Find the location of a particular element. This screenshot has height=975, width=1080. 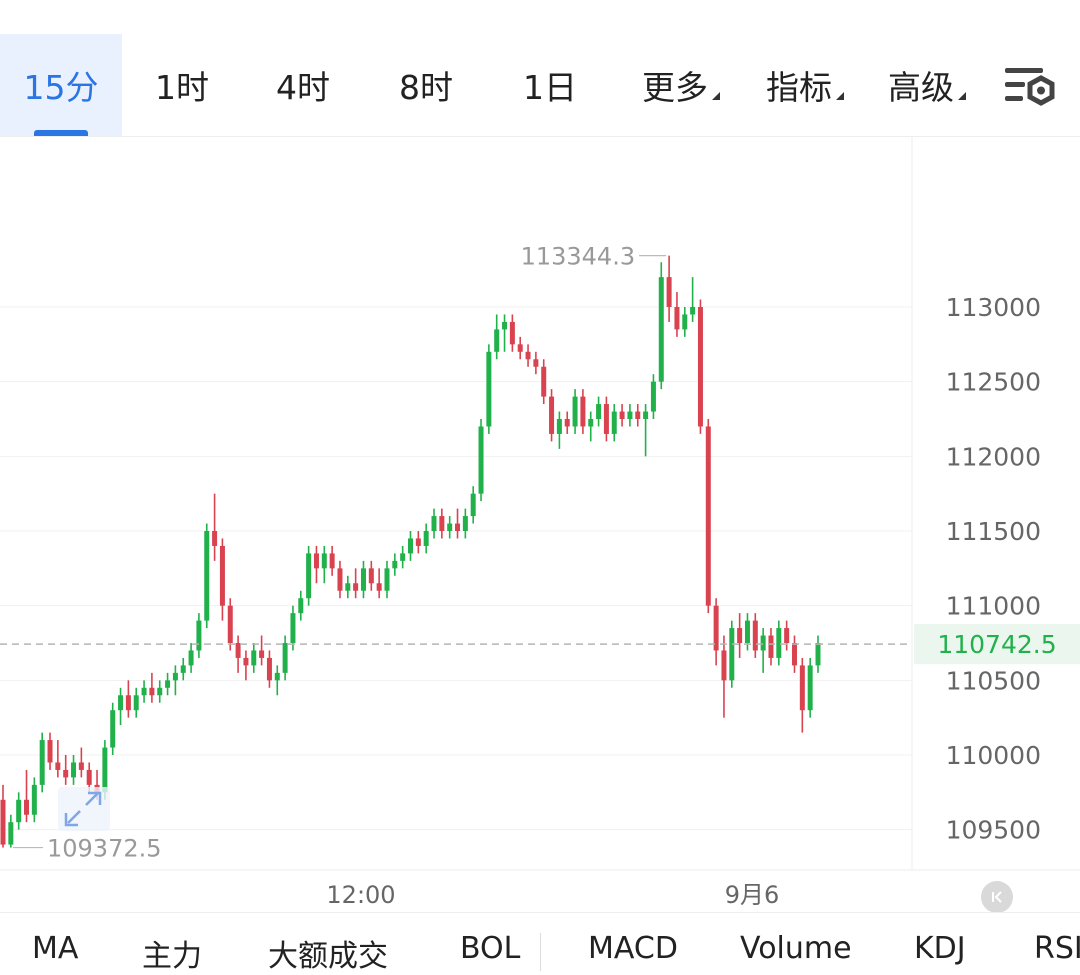

indicator-main-force: 主力 is located at coordinates (172, 956).